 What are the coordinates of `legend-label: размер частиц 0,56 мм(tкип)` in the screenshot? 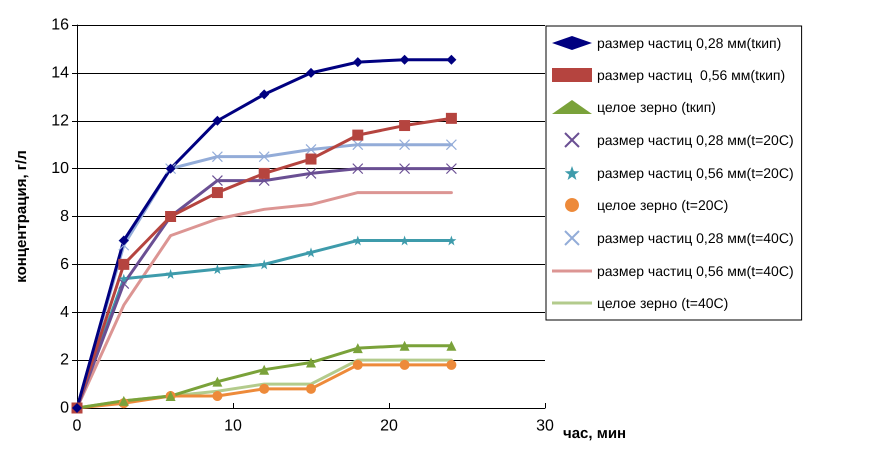 It's located at (691, 75).